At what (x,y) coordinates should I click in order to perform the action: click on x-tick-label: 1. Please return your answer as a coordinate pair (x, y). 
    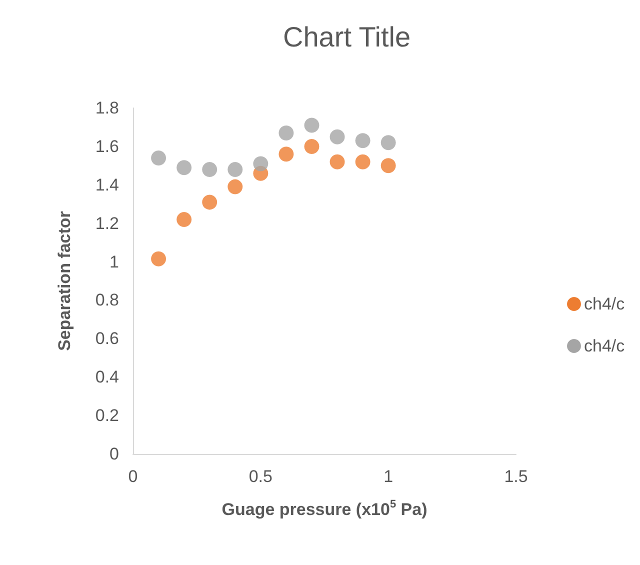
    Looking at the image, I should click on (389, 476).